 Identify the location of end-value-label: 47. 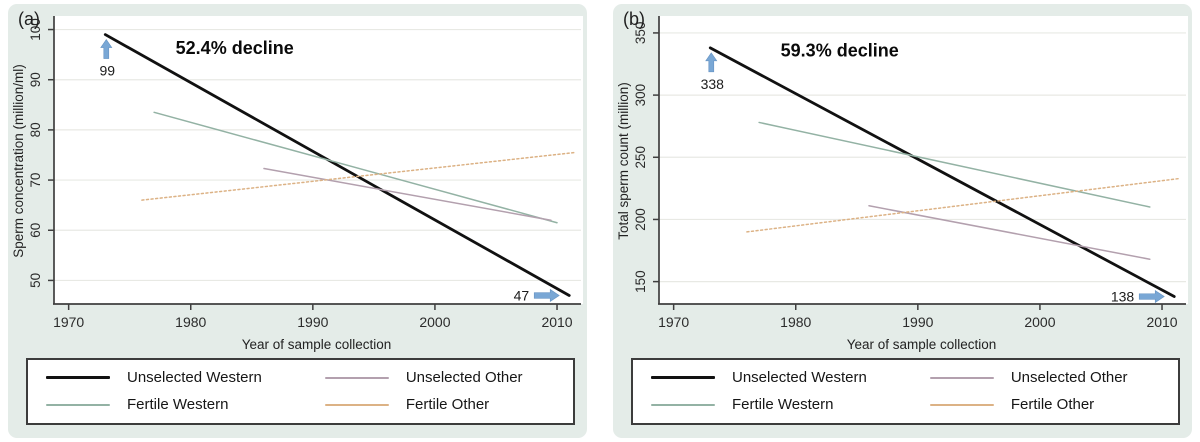
(522, 295).